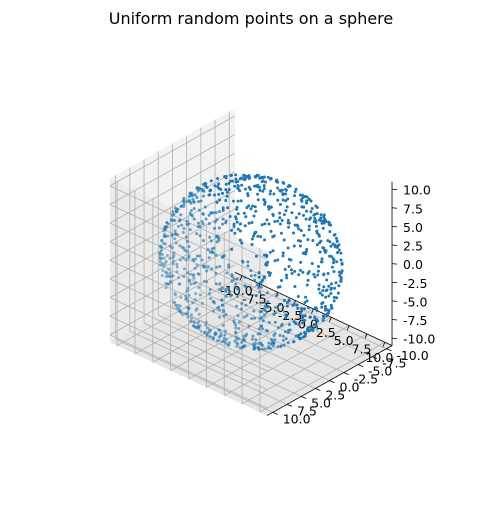  Describe the element at coordinates (366, 379) in the screenshot. I see `y-tick-label: -2.5` at that location.